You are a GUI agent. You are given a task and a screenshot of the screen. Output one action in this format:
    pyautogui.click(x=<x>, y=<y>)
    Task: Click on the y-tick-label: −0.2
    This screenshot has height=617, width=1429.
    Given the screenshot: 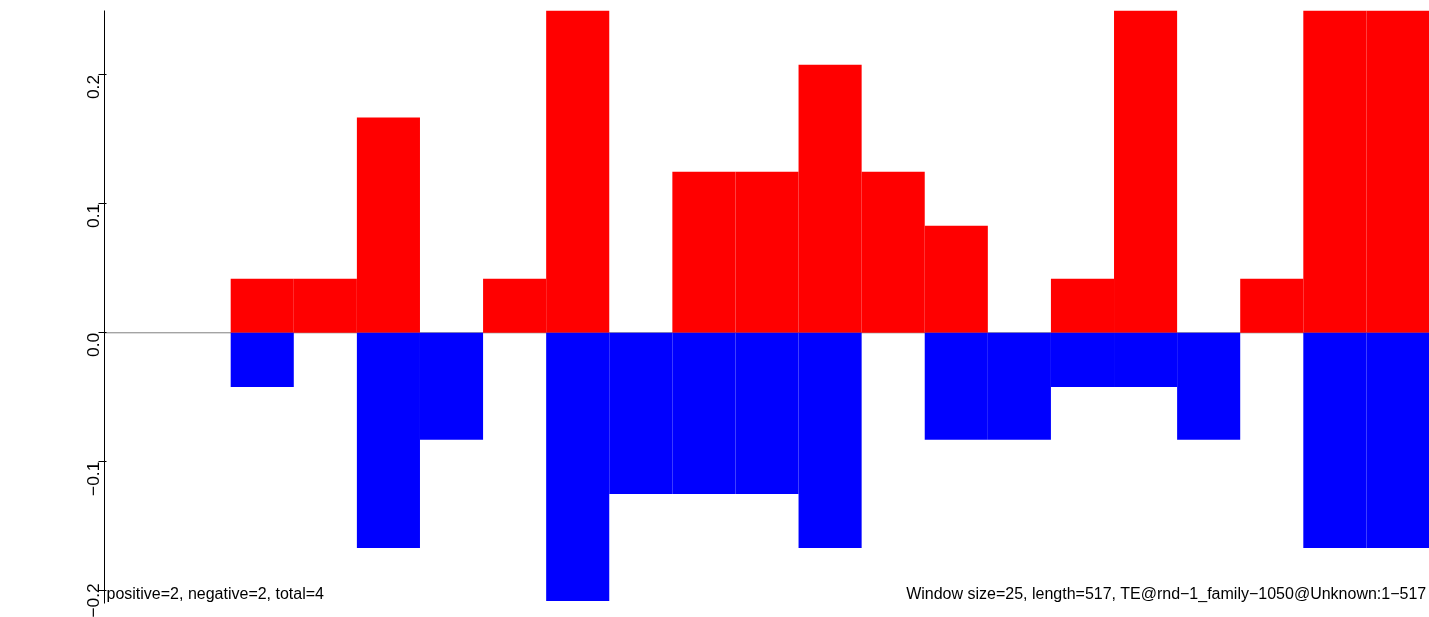 What is the action you would take?
    pyautogui.click(x=93, y=600)
    